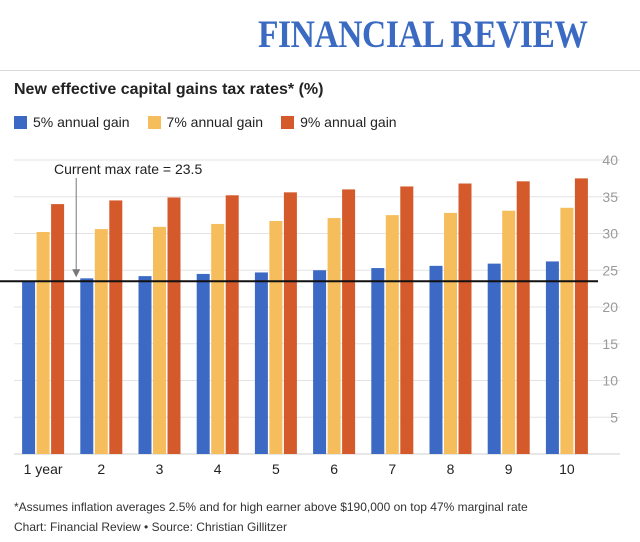 The width and height of the screenshot is (640, 542). What do you see at coordinates (154, 122) in the screenshot?
I see `legend-swatch-7pct` at bounding box center [154, 122].